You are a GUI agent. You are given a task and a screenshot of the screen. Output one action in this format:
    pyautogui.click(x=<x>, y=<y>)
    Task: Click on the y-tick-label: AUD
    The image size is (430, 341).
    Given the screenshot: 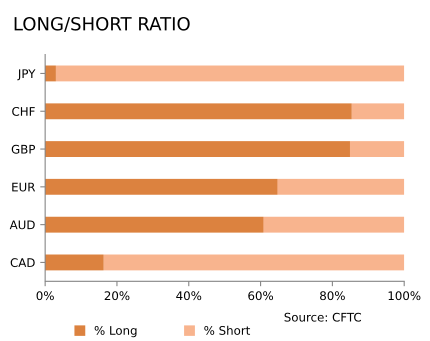 What is the action you would take?
    pyautogui.click(x=22, y=225)
    